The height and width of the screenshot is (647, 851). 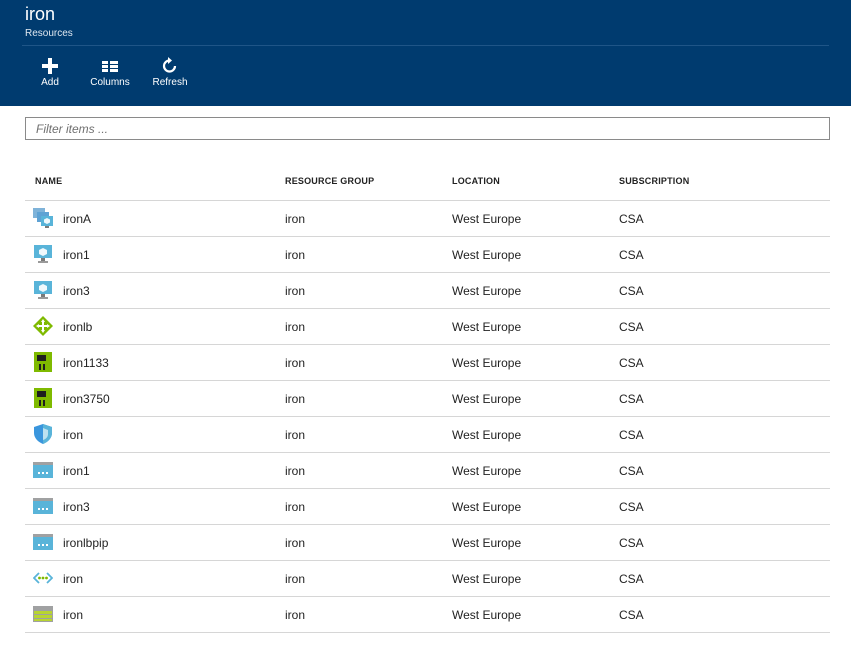 I want to click on availability-set-icon, so click(x=43, y=218).